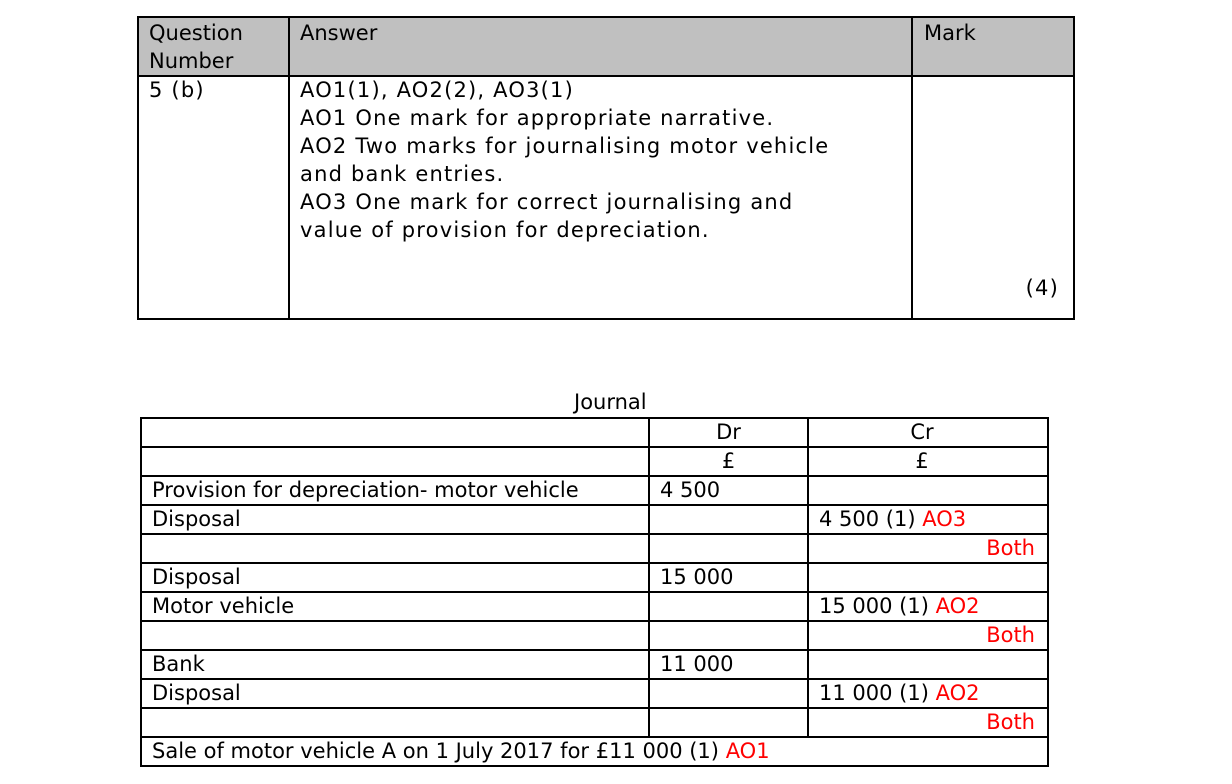 This screenshot has width=1232, height=784. What do you see at coordinates (177, 90) in the screenshot?
I see `question-number: 5 (b)` at bounding box center [177, 90].